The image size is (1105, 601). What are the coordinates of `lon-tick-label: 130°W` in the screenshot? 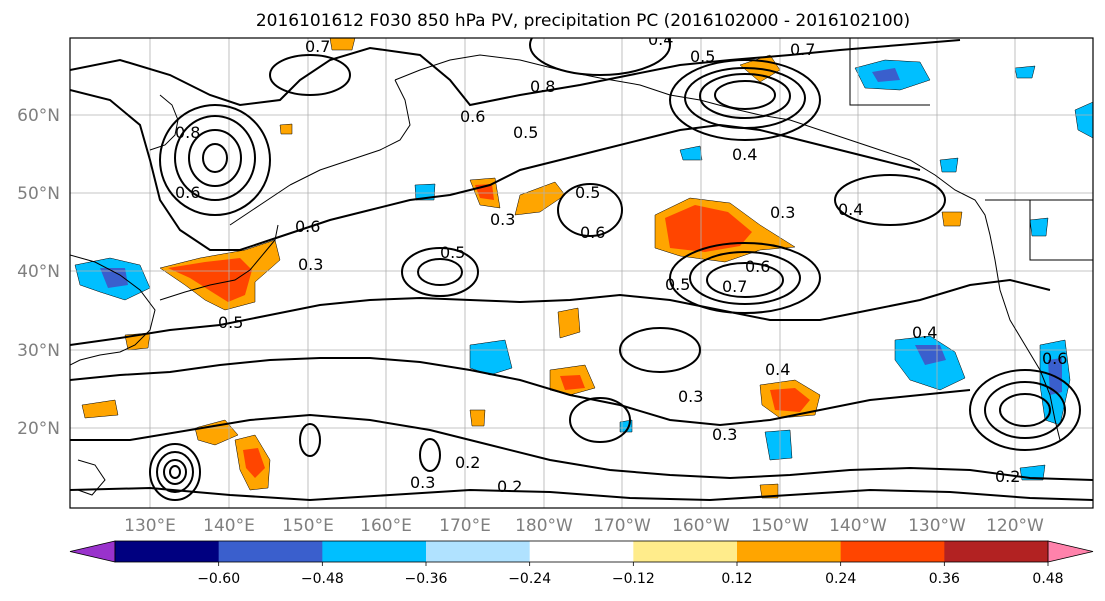 It's located at (937, 526).